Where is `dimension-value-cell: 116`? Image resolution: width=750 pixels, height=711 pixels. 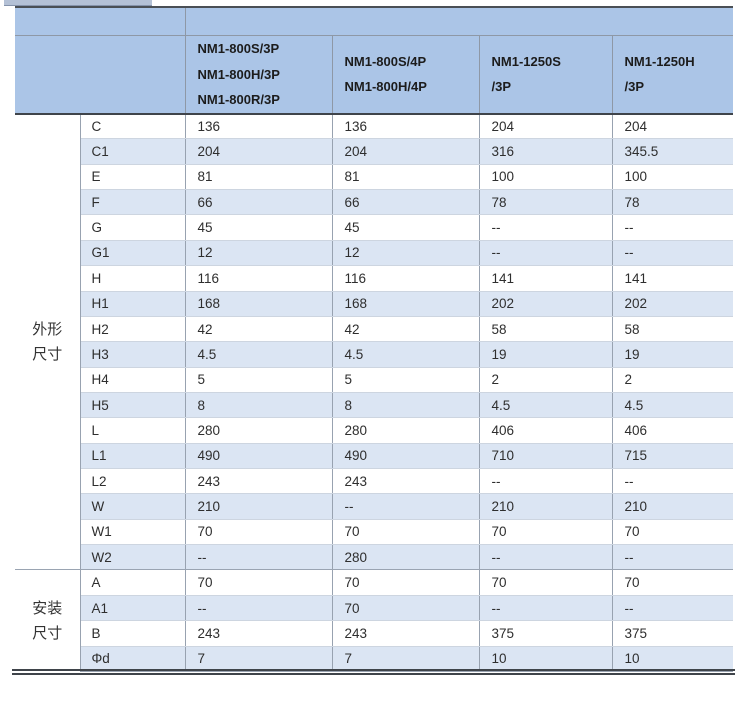
dimension-value-cell: 116 is located at coordinates (258, 278).